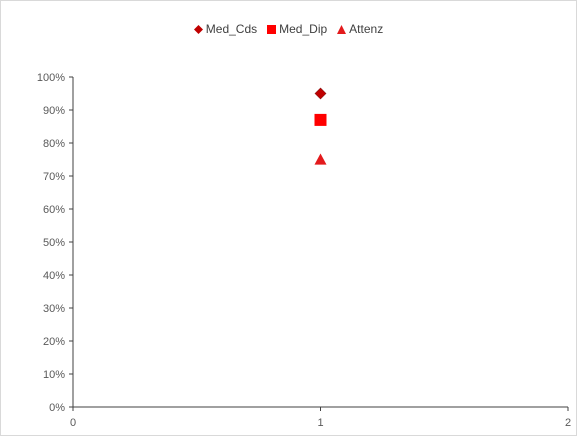  I want to click on legend-label-med-cds: Med_Cds, so click(231, 29).